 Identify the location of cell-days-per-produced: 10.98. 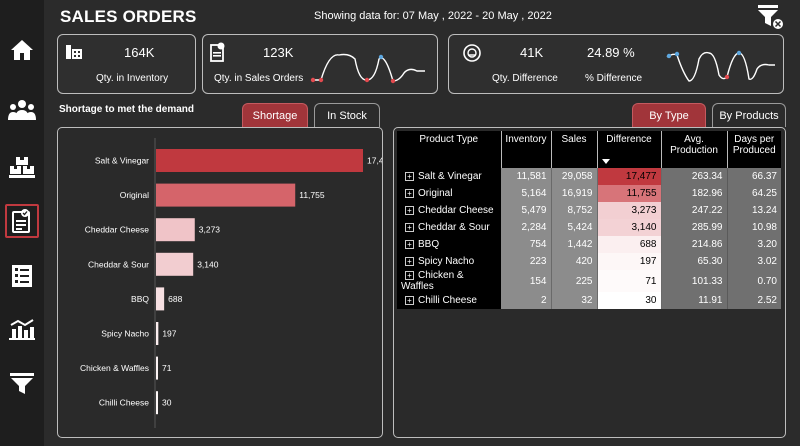
(754, 227).